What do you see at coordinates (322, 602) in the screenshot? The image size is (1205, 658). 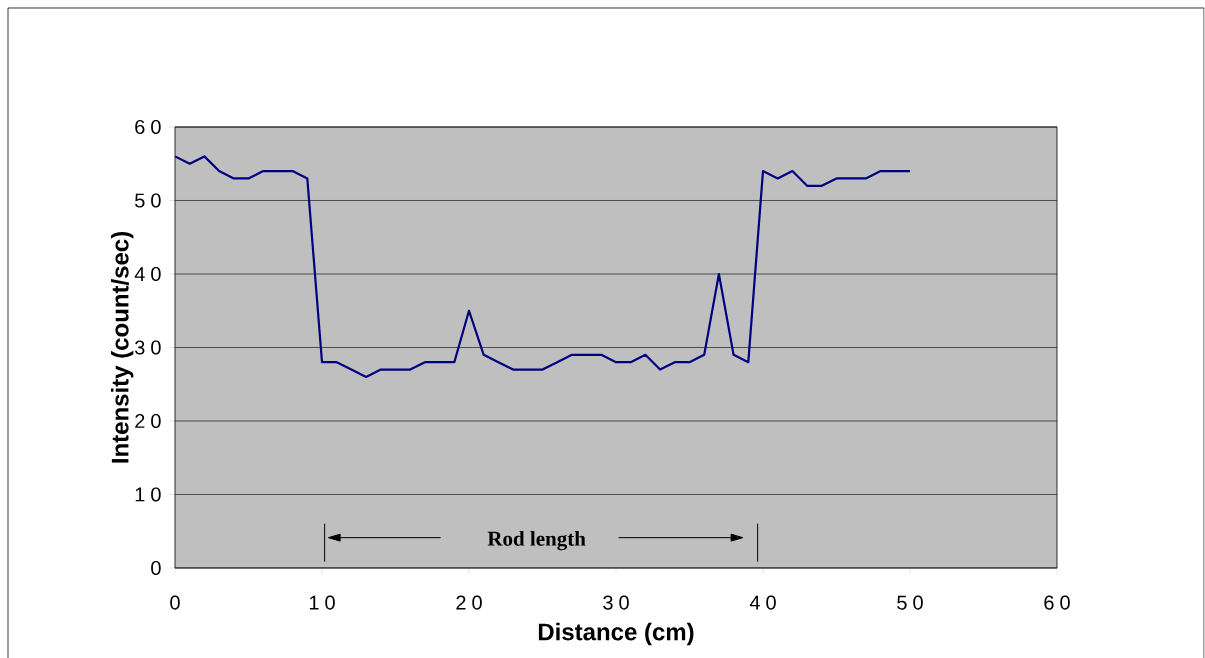 I see `x-tick-label: 1 0` at bounding box center [322, 602].